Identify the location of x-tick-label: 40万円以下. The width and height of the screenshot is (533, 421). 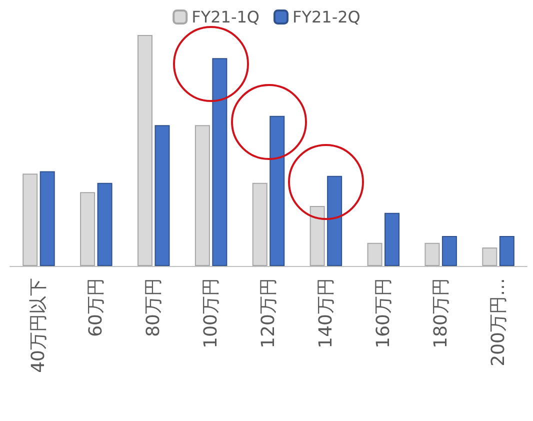
(39, 325).